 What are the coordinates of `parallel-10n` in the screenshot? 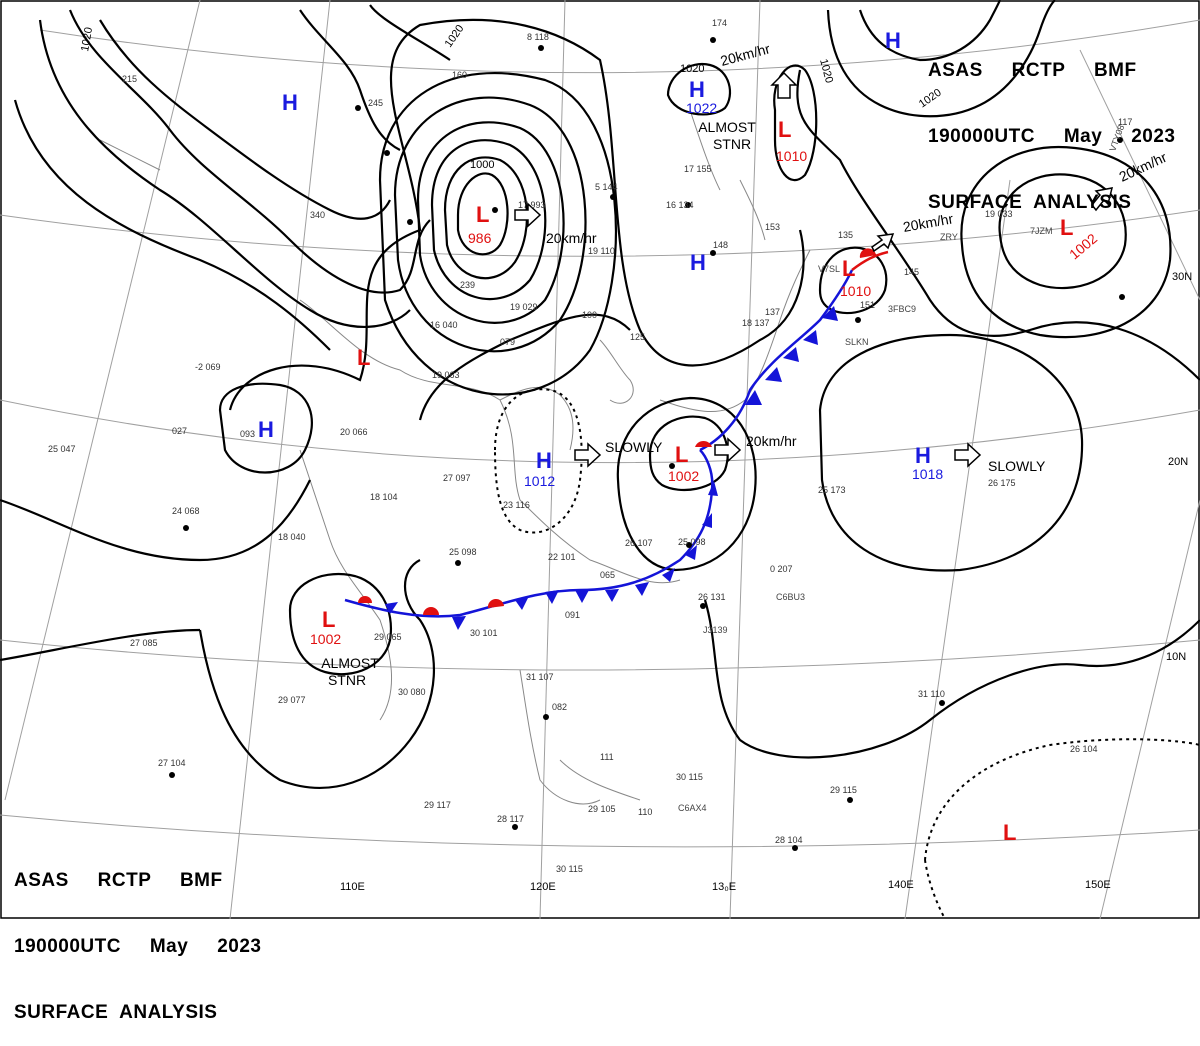 It's located at (600, 655).